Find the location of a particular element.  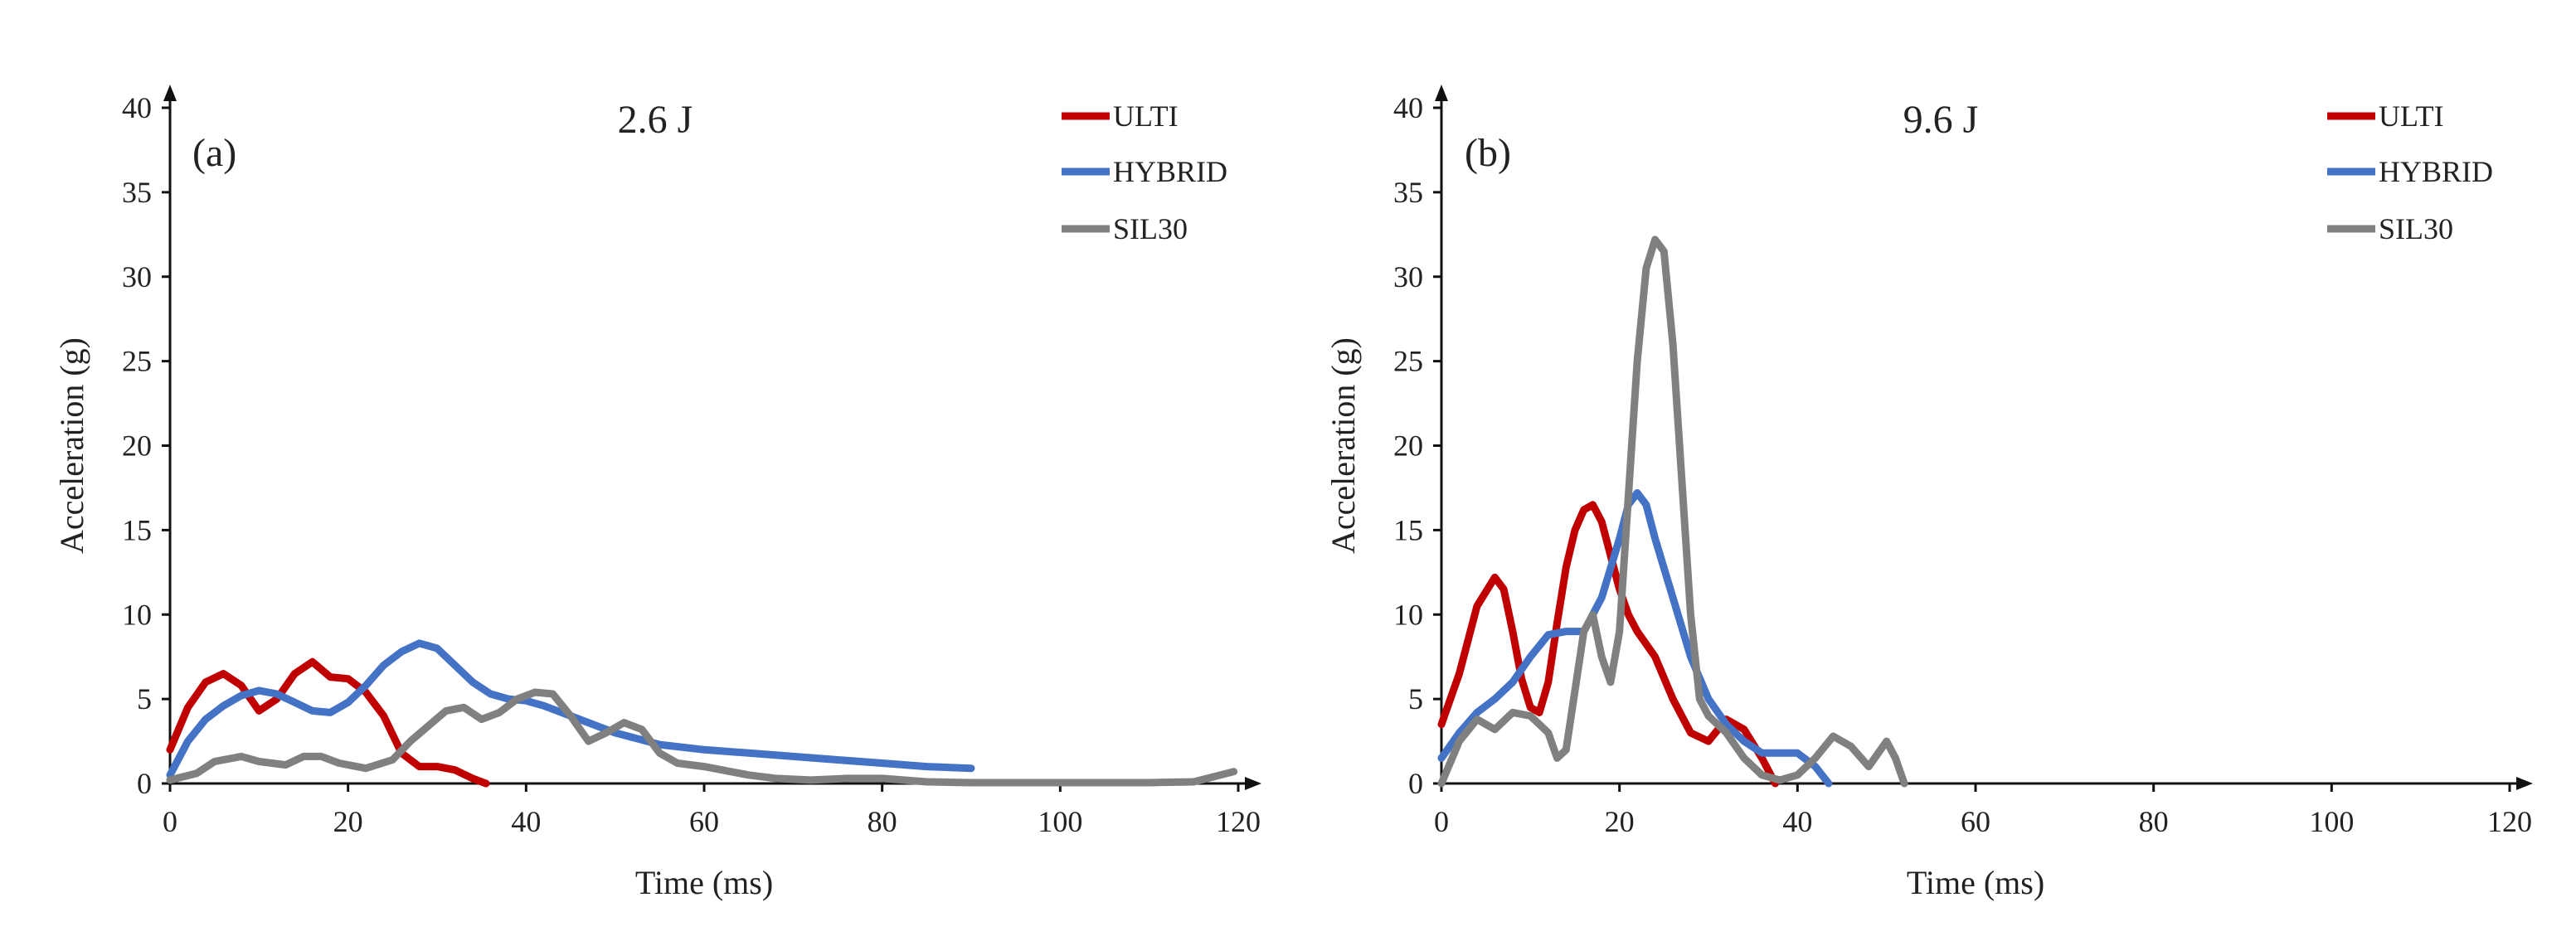

panel-a-x-tick-label: 0 is located at coordinates (170, 821).